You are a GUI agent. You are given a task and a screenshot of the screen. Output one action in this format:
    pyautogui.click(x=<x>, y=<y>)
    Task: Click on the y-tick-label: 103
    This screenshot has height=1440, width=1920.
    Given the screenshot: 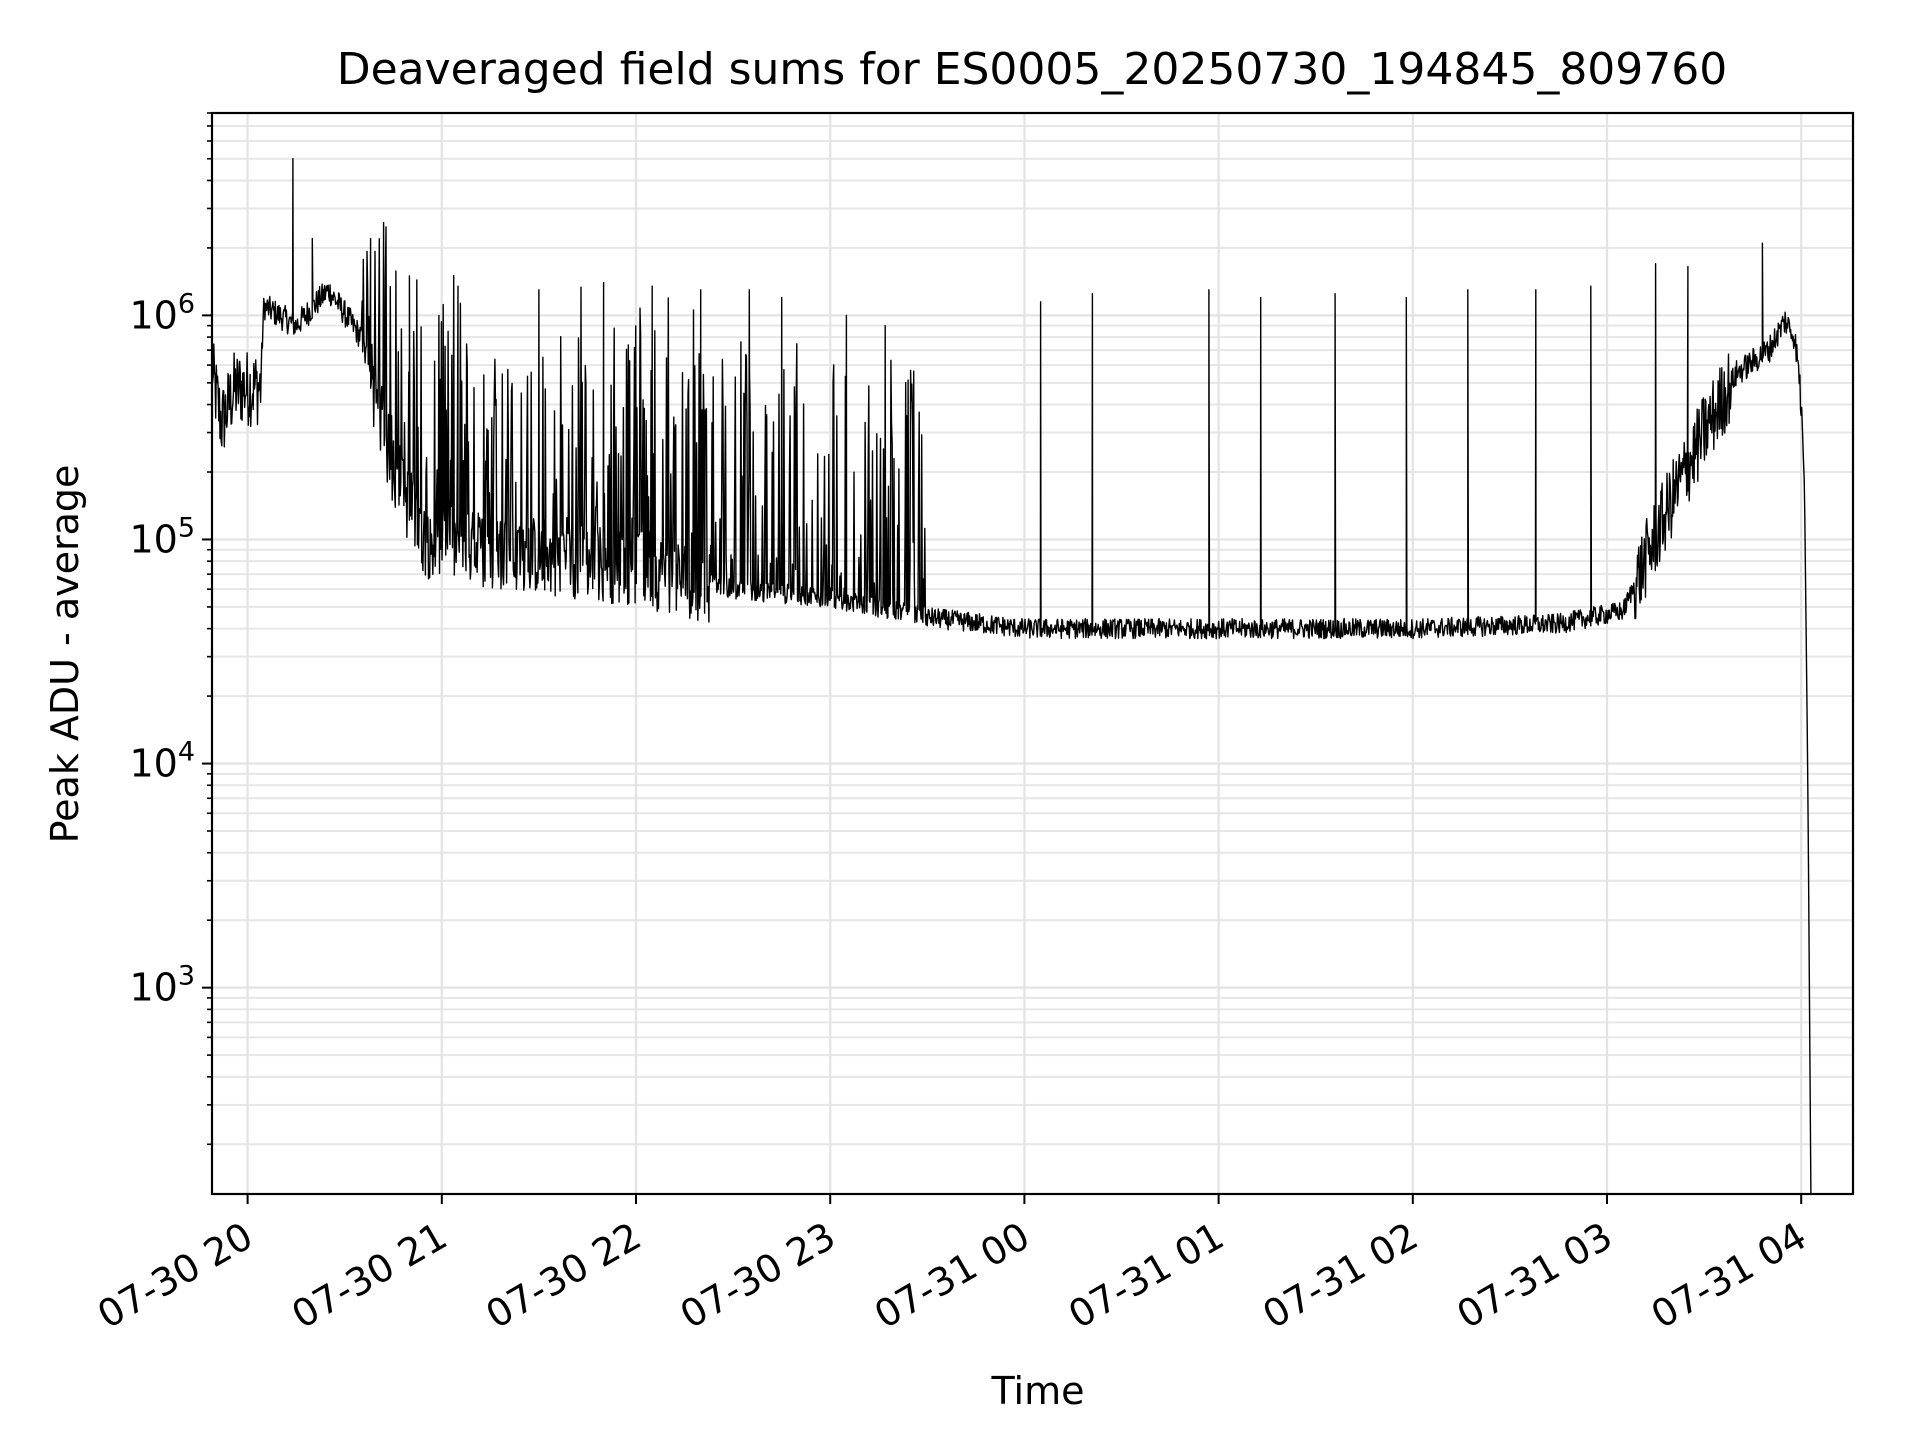 What is the action you would take?
    pyautogui.click(x=162, y=985)
    